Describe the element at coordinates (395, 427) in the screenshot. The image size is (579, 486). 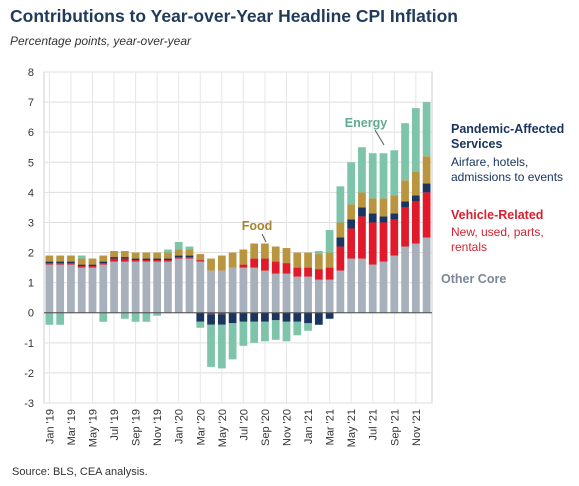
I see `x-tick-label: Sep '21` at that location.